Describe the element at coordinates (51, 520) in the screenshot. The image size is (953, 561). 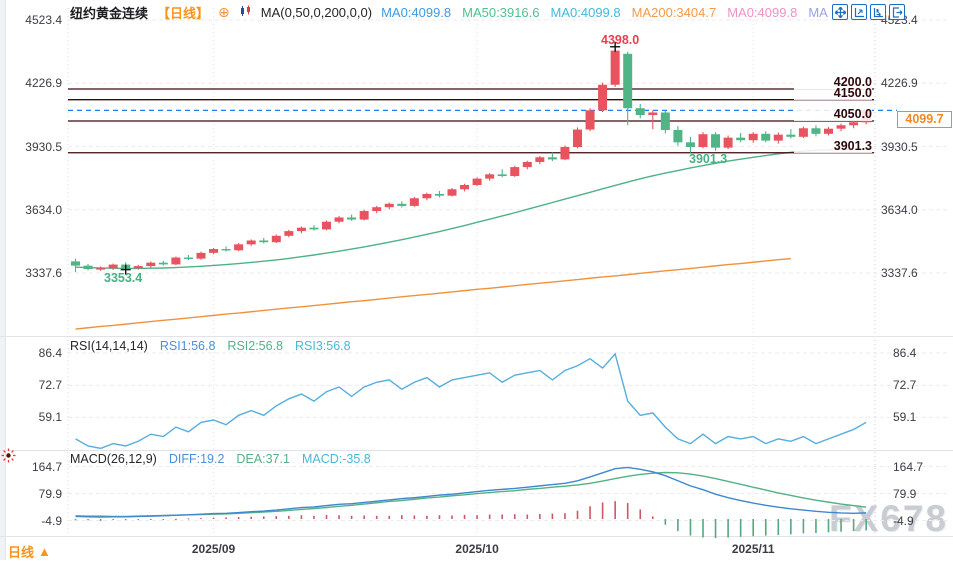
I see `macd-axis-label-left: -4.9` at that location.